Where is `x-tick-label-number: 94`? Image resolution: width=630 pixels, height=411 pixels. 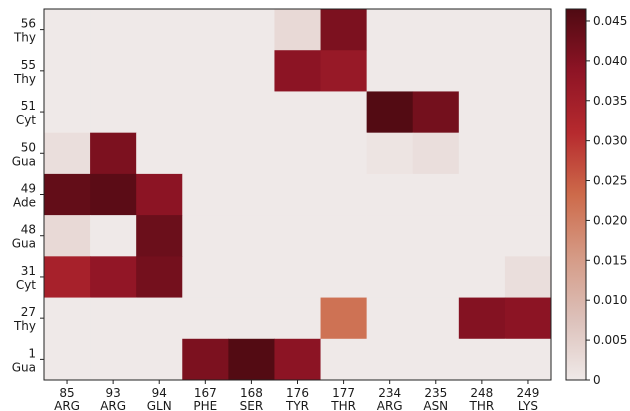
x-tick-label-number: 94 is located at coordinates (159, 393).